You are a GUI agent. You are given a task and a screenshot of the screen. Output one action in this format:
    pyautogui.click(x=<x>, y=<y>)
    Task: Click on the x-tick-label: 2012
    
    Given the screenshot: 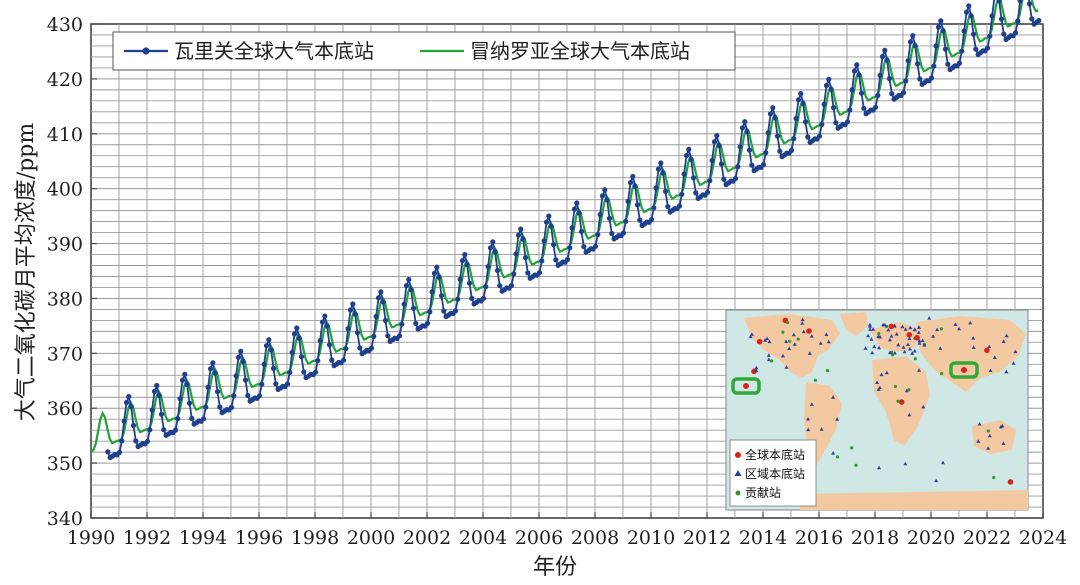 What is the action you would take?
    pyautogui.click(x=707, y=538)
    